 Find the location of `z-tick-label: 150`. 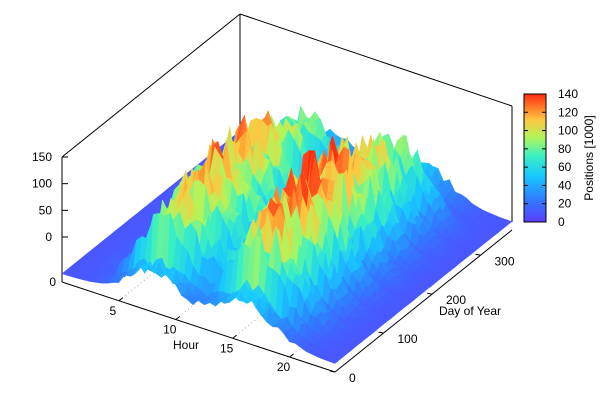

z-tick-label: 150 is located at coordinates (42, 157).